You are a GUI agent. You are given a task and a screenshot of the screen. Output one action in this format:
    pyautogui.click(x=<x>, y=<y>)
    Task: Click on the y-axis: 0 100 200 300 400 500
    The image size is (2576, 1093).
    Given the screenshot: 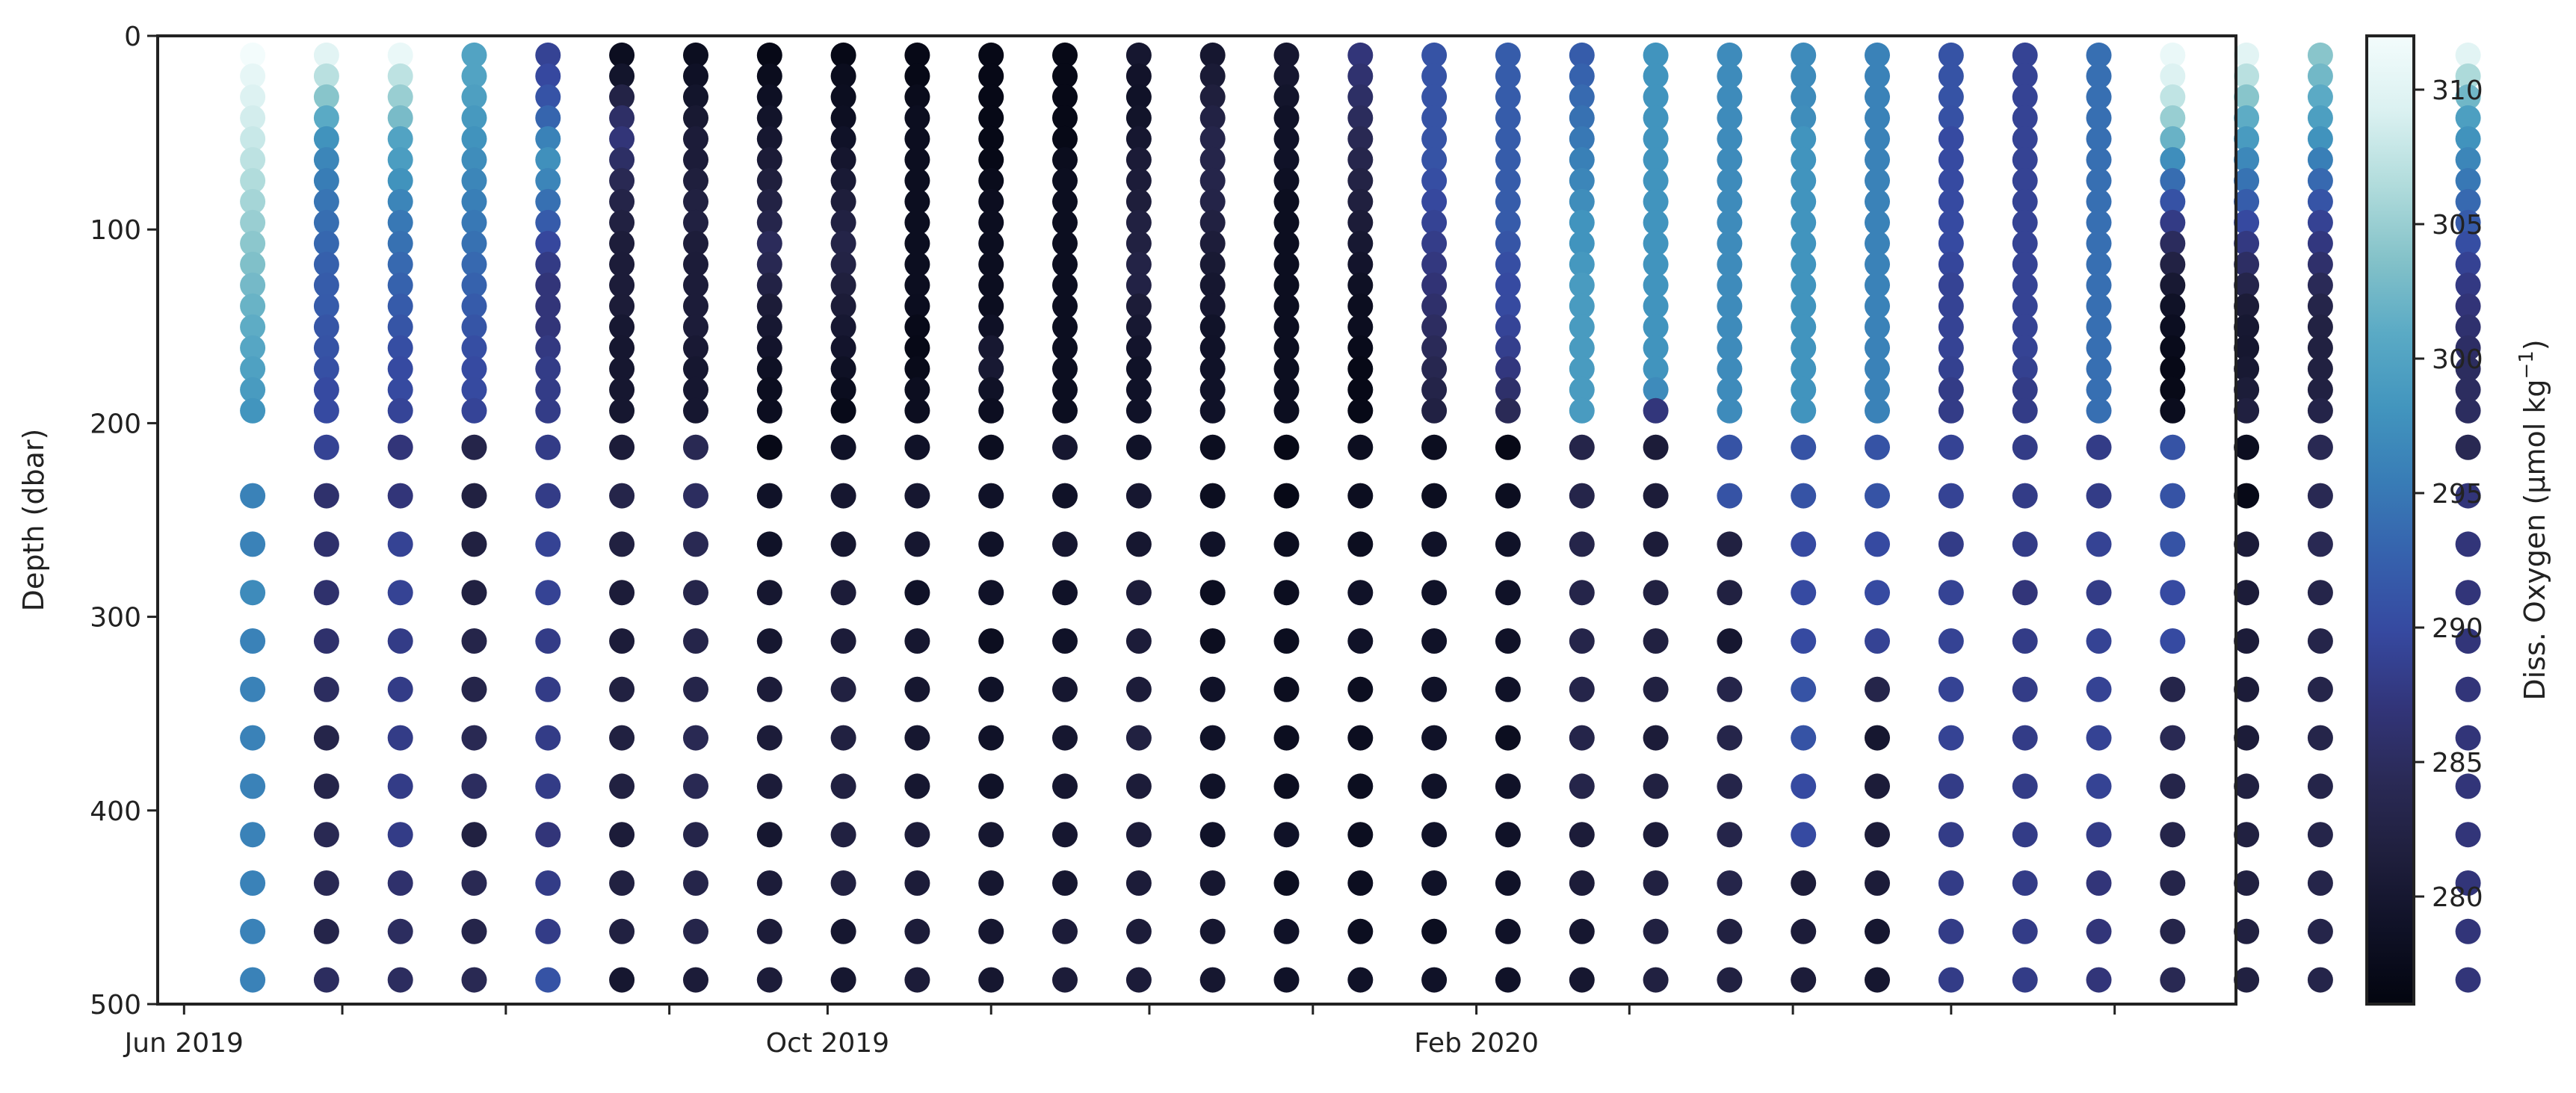 What is the action you would take?
    pyautogui.click(x=124, y=521)
    